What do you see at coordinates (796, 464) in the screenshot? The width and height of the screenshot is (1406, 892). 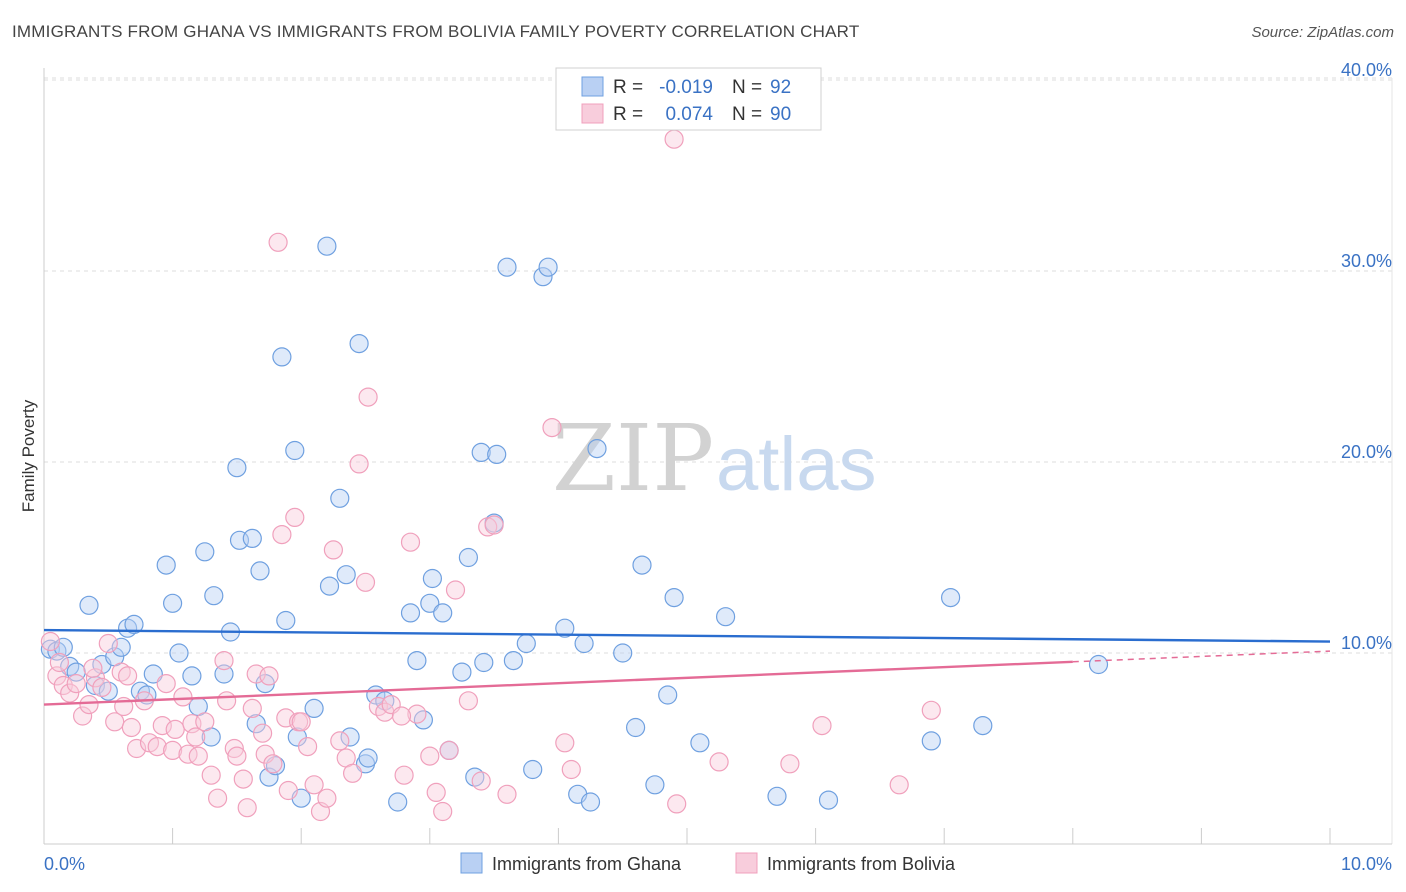 I see `watermark-atlas: atlas` at bounding box center [796, 464].